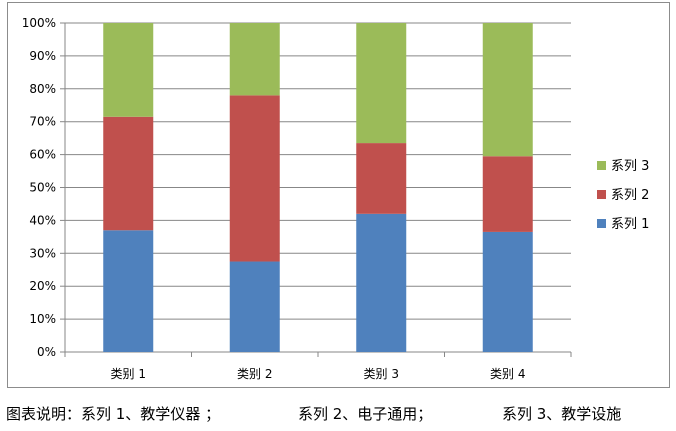 This screenshot has width=676, height=431. Describe the element at coordinates (46, 352) in the screenshot. I see `y-tick-label: 0%` at that location.